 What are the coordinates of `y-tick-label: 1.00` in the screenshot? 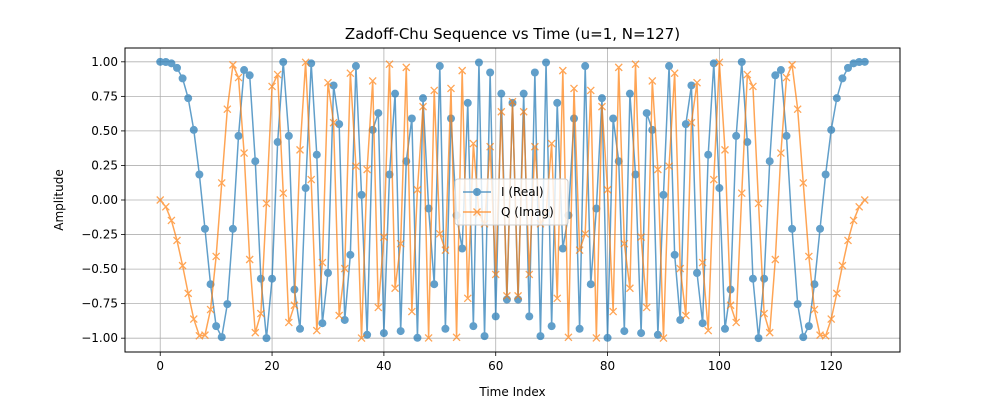 It's located at (104, 62).